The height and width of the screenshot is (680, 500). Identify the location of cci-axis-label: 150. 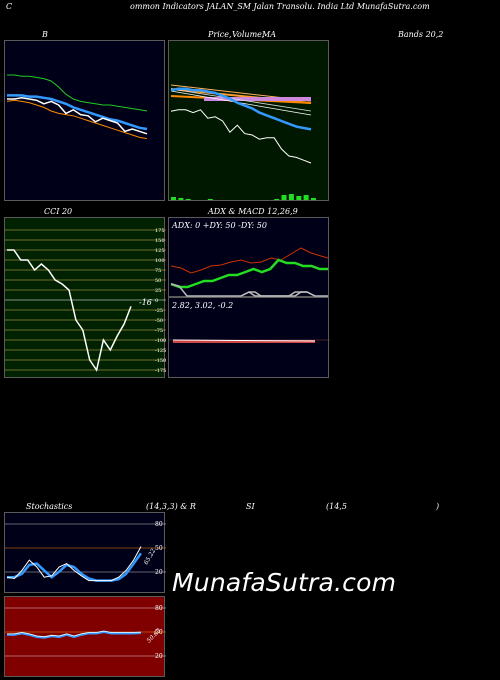
(160, 241).